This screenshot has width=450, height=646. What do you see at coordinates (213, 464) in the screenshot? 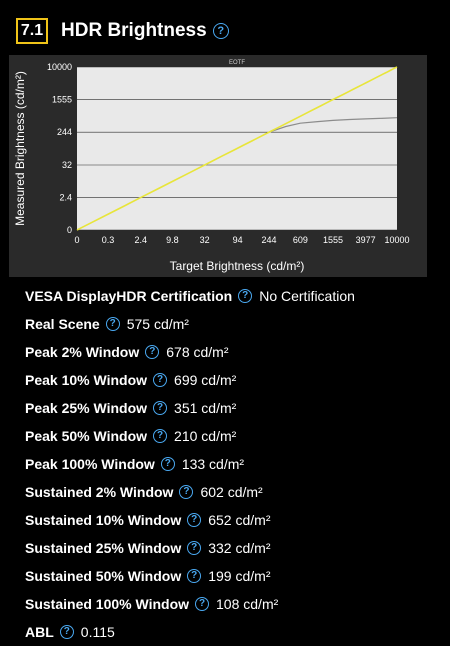
I see `spec-value: 133 cd/m²` at bounding box center [213, 464].